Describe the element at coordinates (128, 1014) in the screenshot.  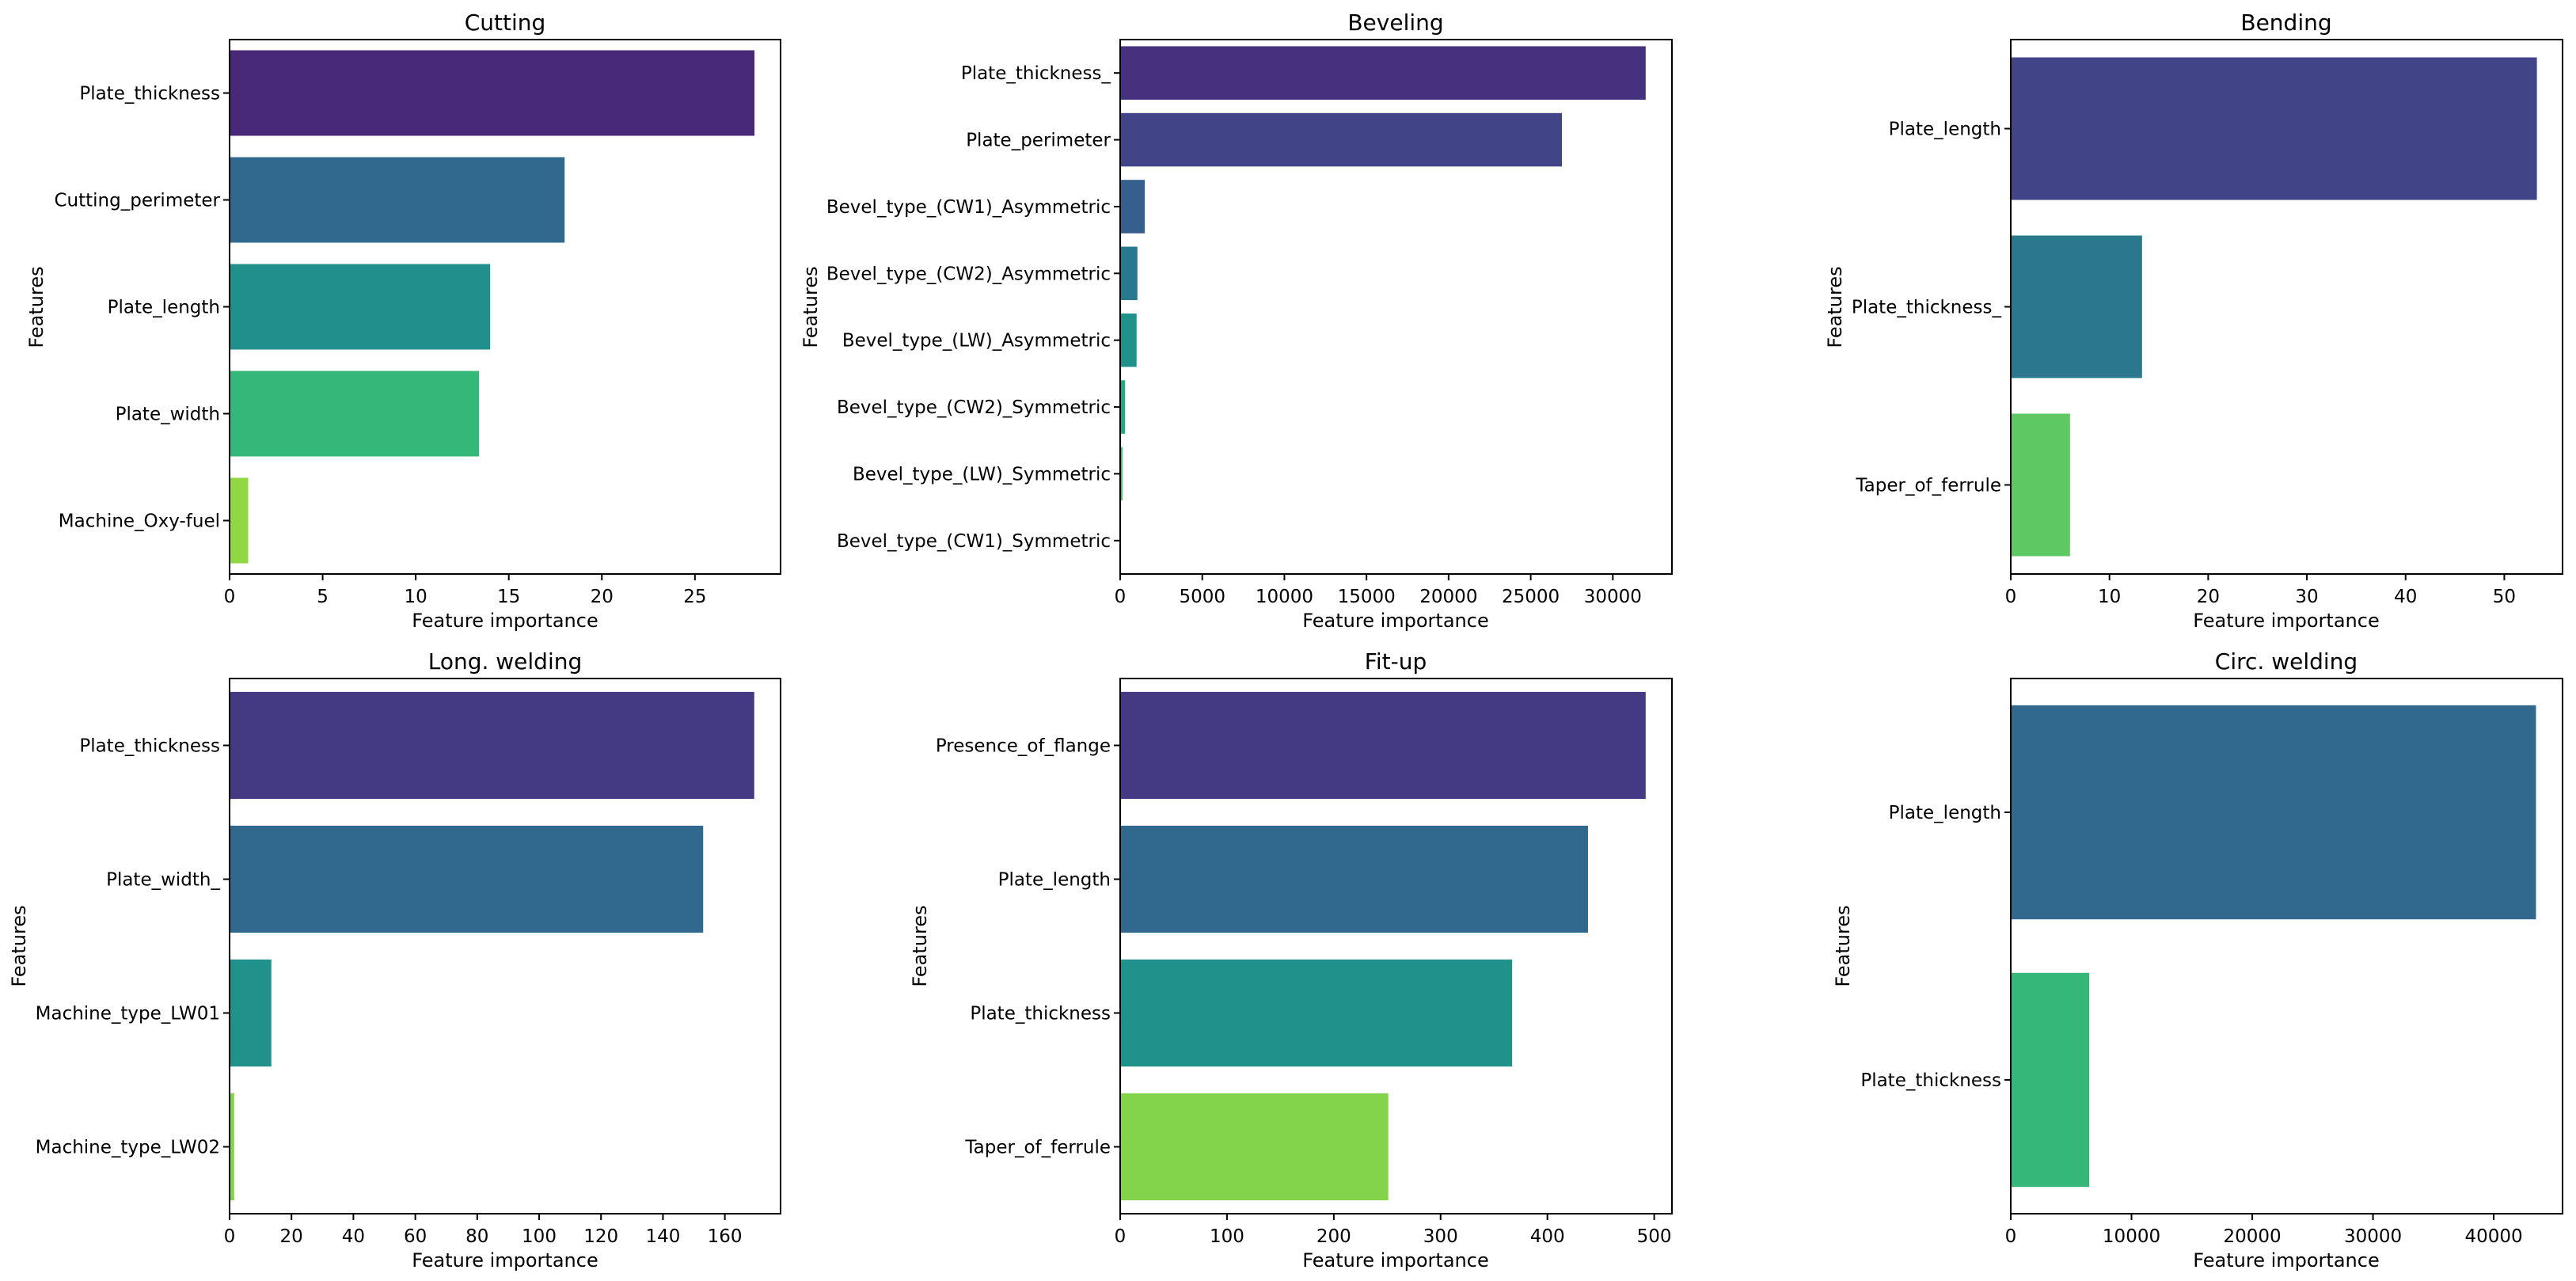
I see `y-tick-label: Machine_type_LW01` at that location.